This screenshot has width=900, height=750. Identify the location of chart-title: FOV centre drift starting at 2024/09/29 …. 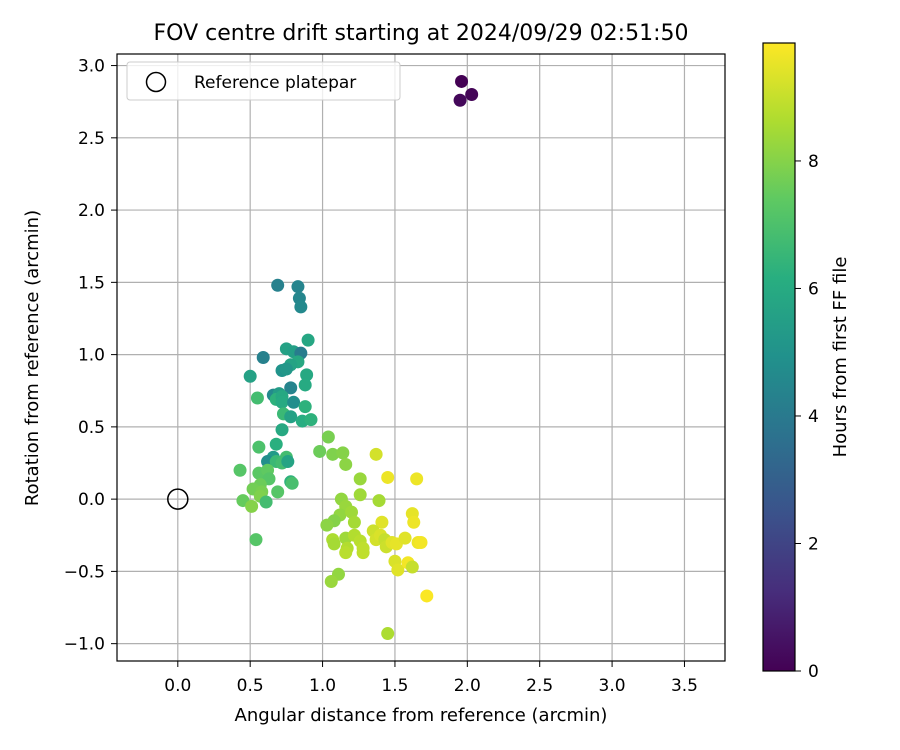
(421, 33).